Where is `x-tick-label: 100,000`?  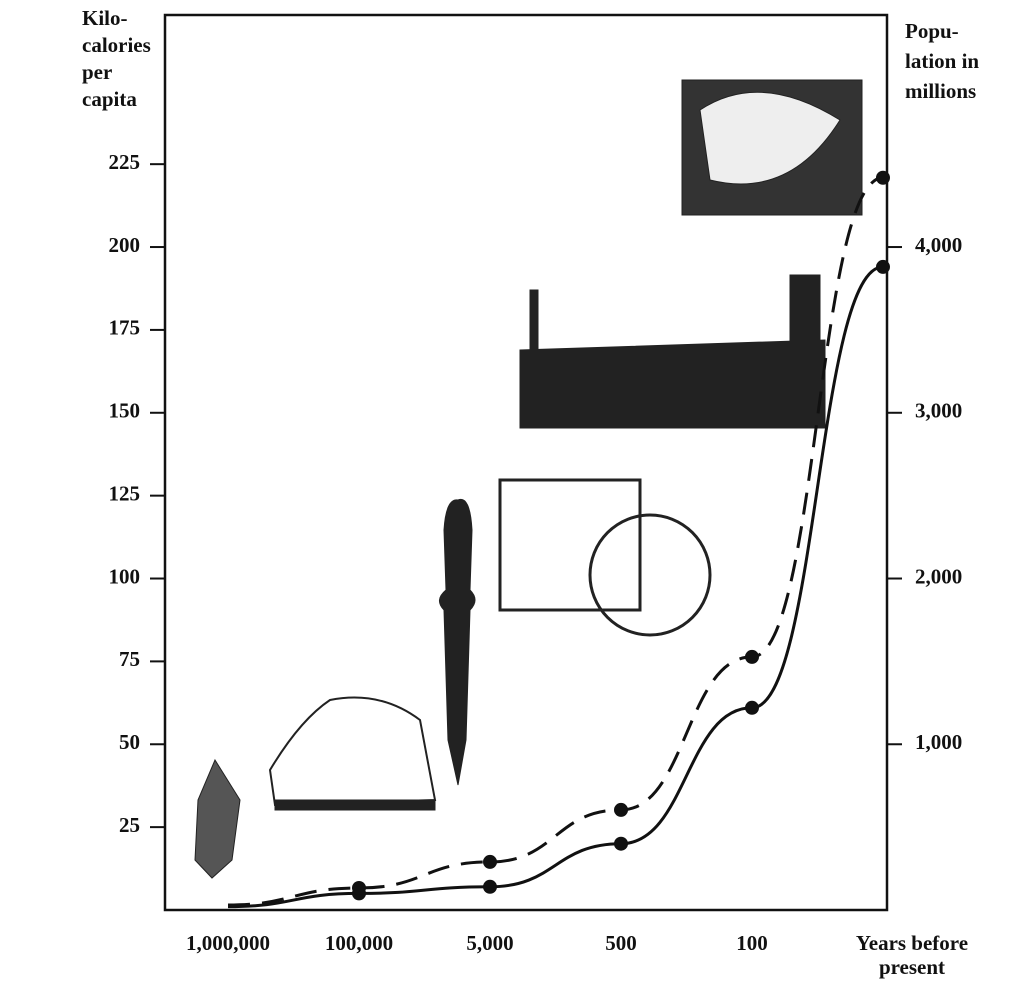 x-tick-label: 100,000 is located at coordinates (359, 943).